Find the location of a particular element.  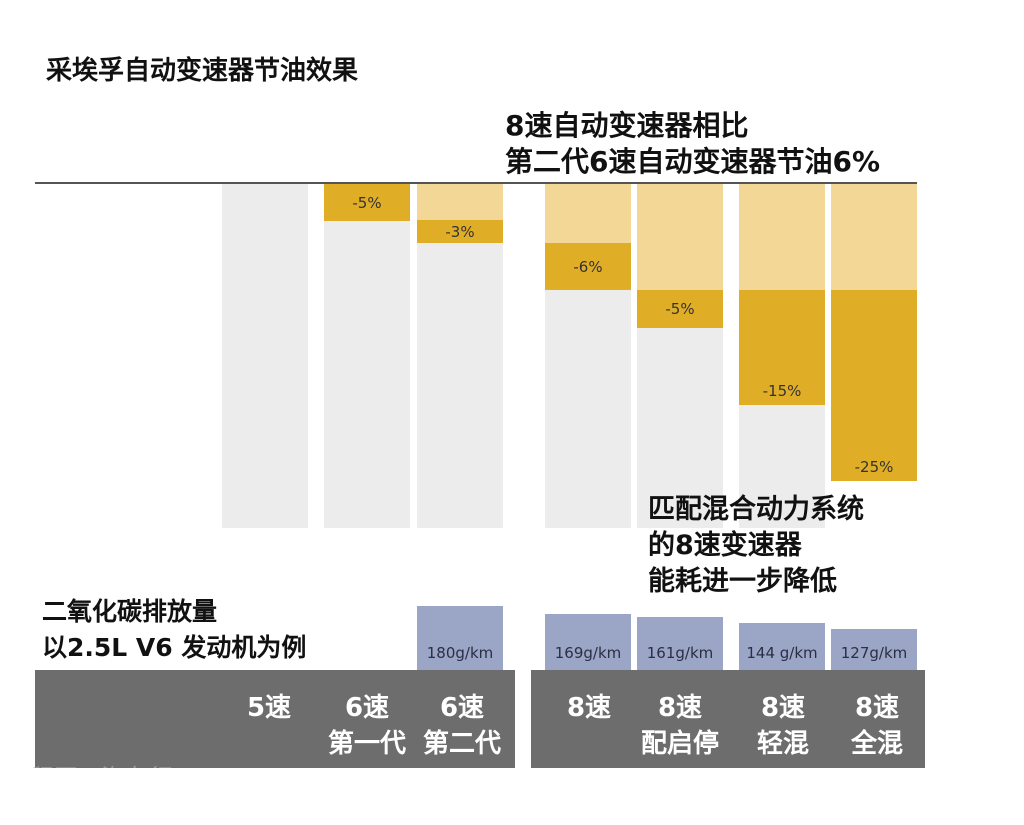

co2-label: 二氧化碳排放量 以2.5L V6 发动机为例 is located at coordinates (174, 629).